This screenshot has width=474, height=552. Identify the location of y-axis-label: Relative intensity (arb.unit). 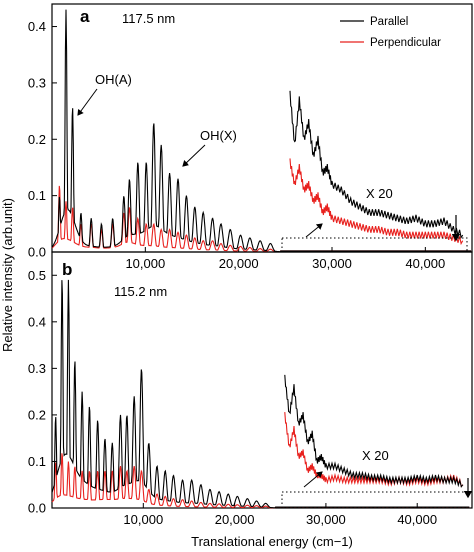
(7, 275).